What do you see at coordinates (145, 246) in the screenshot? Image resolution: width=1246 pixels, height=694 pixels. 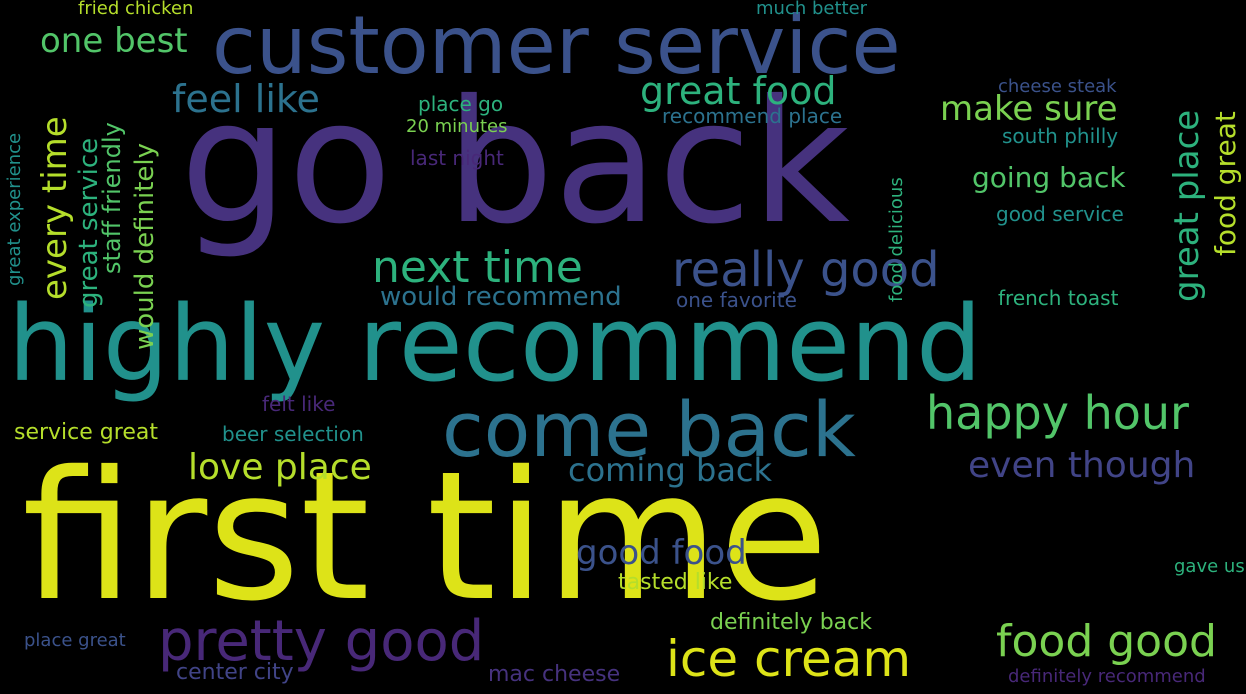 I see `word-would-definitely: would definitely` at bounding box center [145, 246].